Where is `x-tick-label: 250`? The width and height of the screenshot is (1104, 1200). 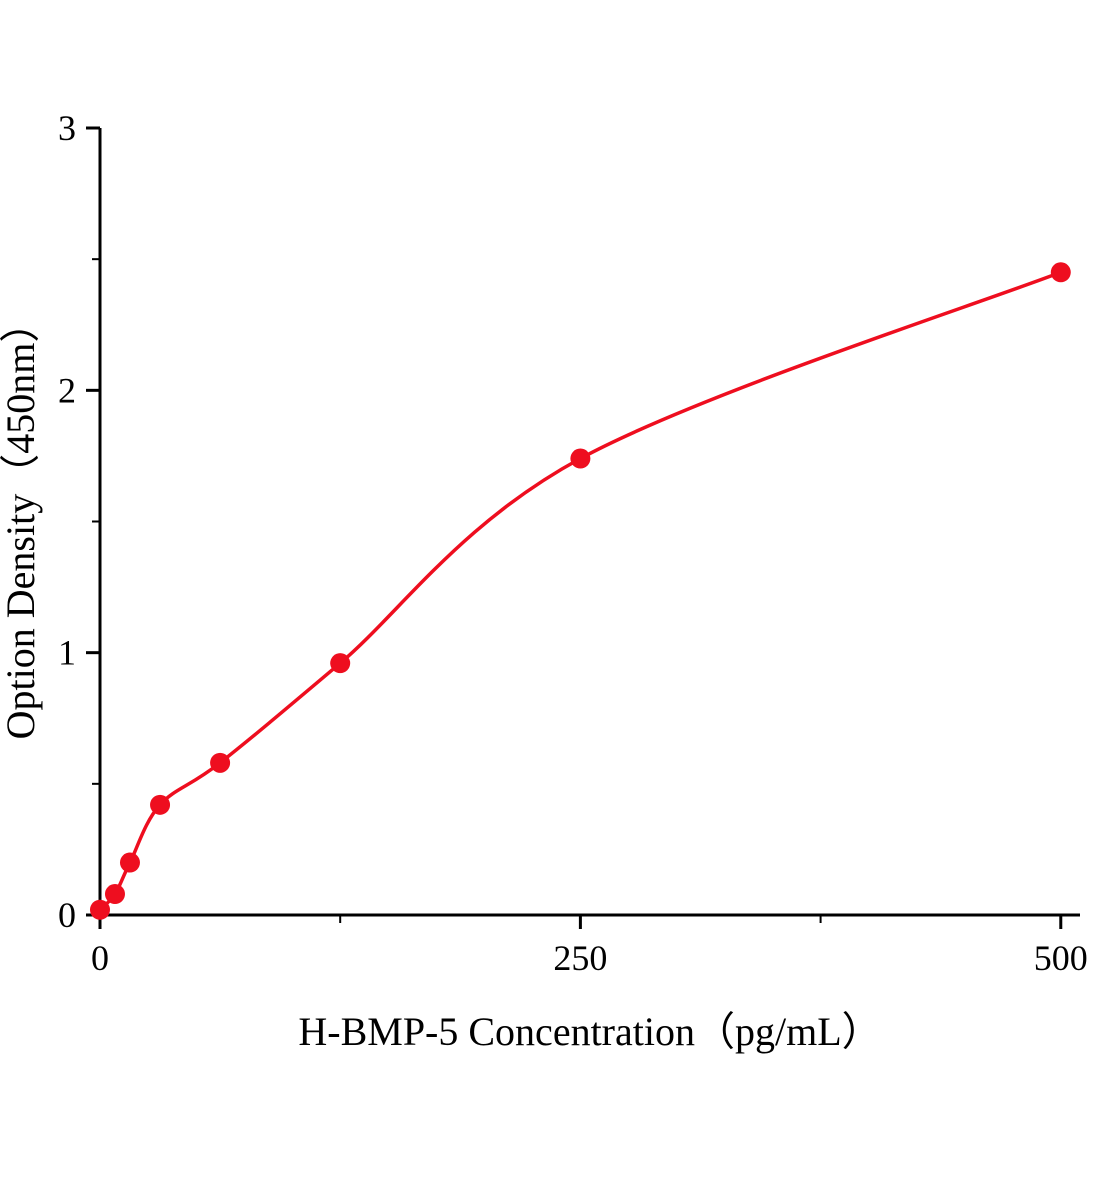 x-tick-label: 250 is located at coordinates (580, 958).